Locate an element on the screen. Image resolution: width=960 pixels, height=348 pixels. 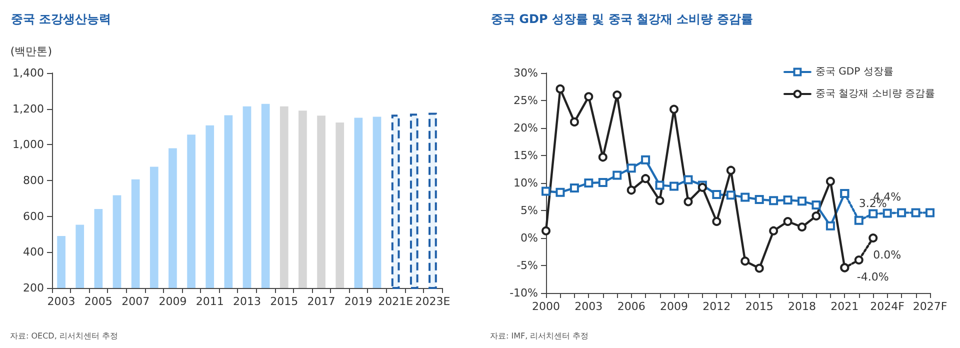
text: 자료: OECD, 리서치센터 추정 is located at coordinates (64, 336).